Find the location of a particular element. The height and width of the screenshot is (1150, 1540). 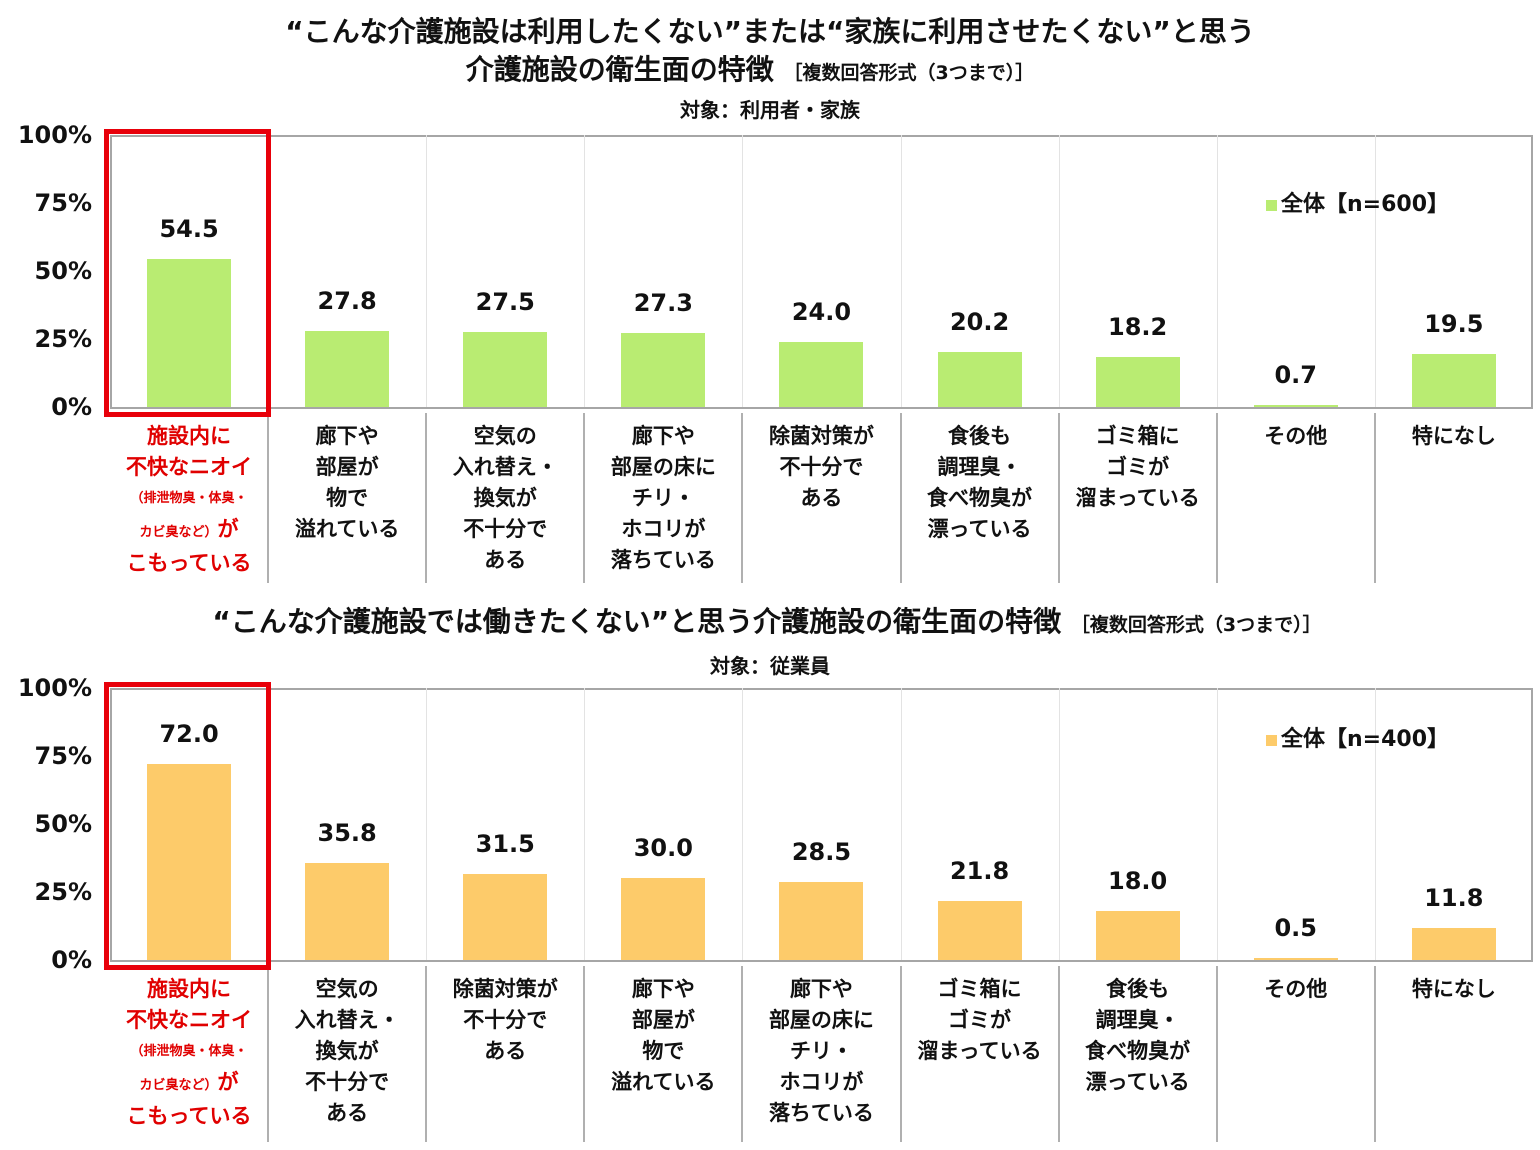

label-line: 溜まっている is located at coordinates (1137, 498).